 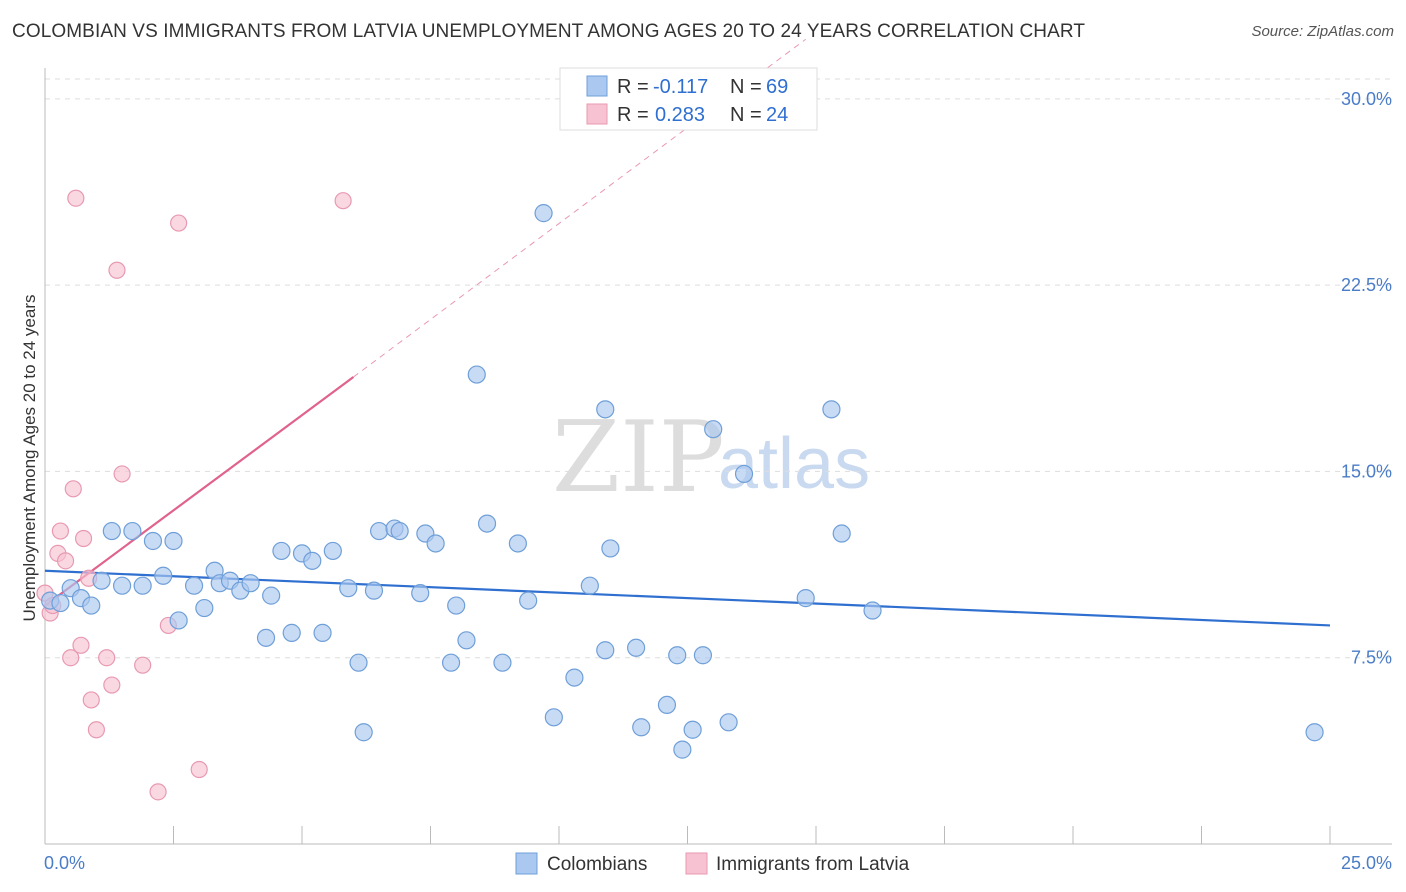 I want to click on x-tick-label-max: 25.0%, so click(x=1366, y=863).